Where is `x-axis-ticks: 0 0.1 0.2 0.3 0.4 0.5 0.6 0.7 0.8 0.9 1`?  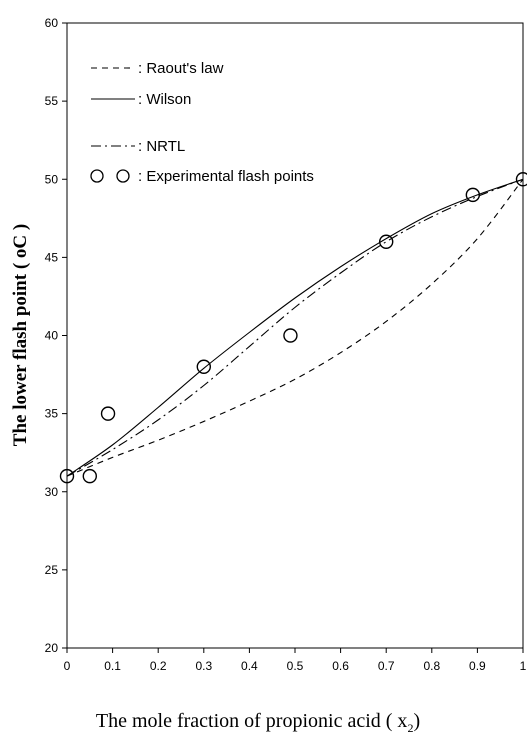 x-axis-ticks: 0 0.1 0.2 0.3 0.4 0.5 0.6 0.7 0.8 0.9 1 is located at coordinates (295, 660).